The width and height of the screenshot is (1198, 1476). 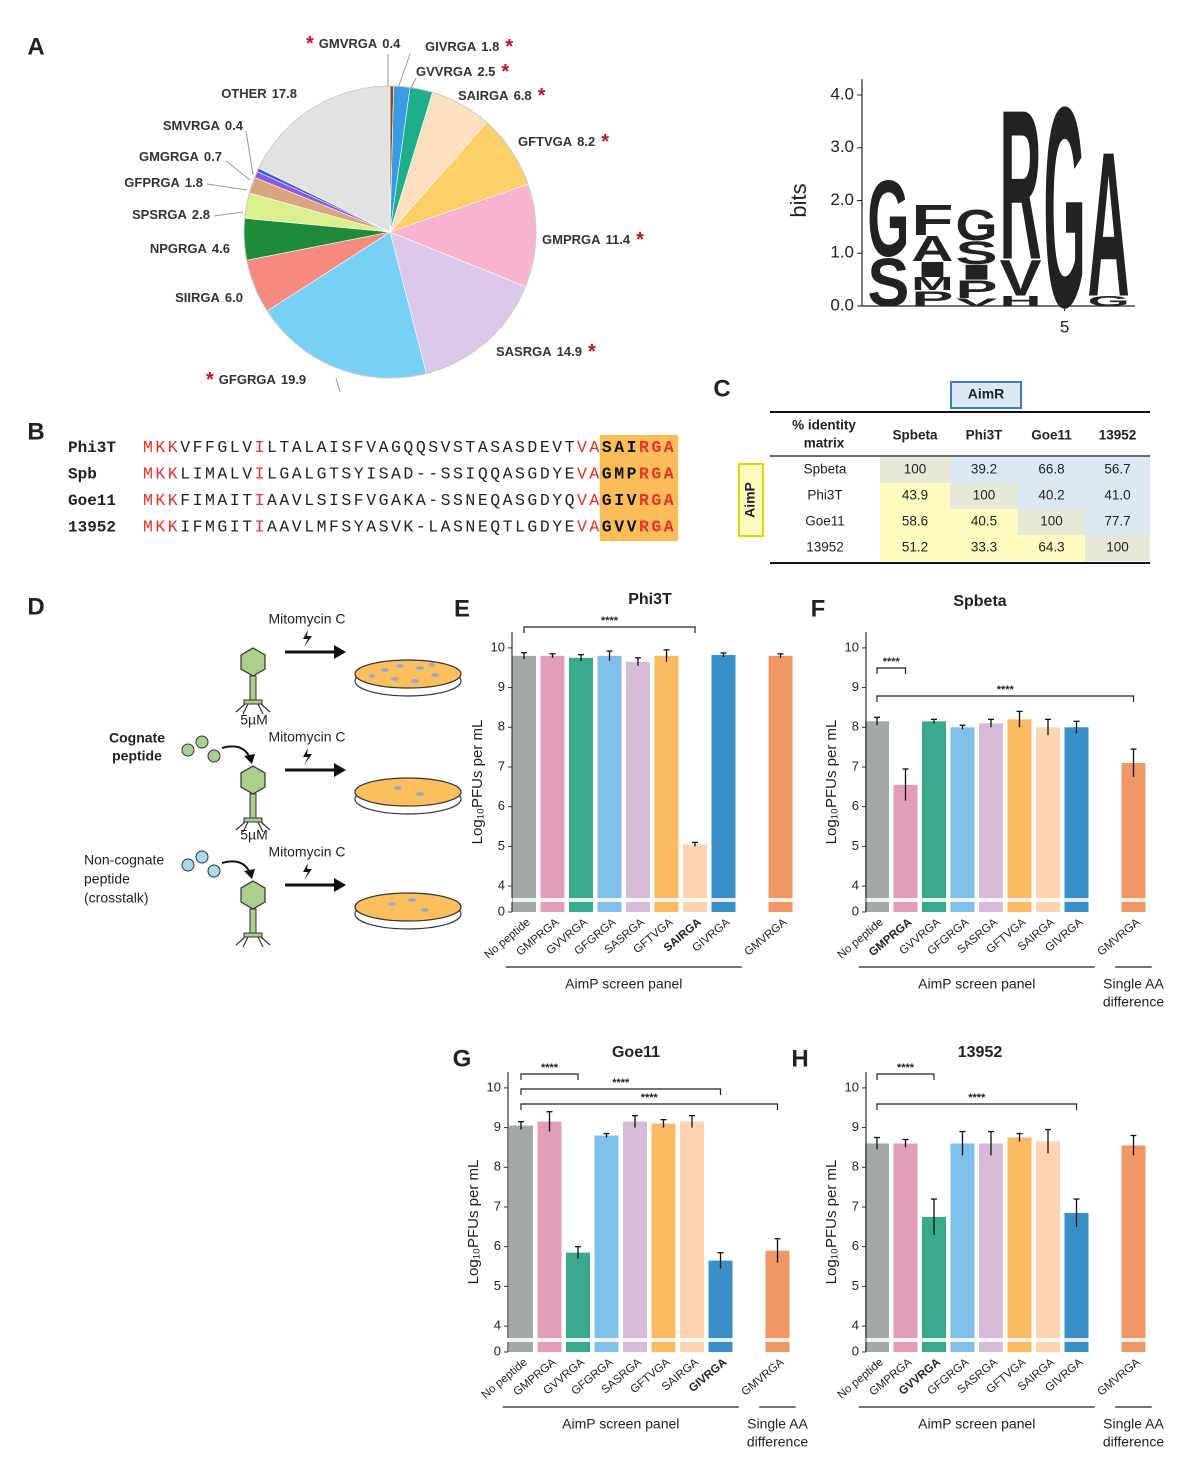 What do you see at coordinates (462, 608) in the screenshot?
I see `panel-label: E` at bounding box center [462, 608].